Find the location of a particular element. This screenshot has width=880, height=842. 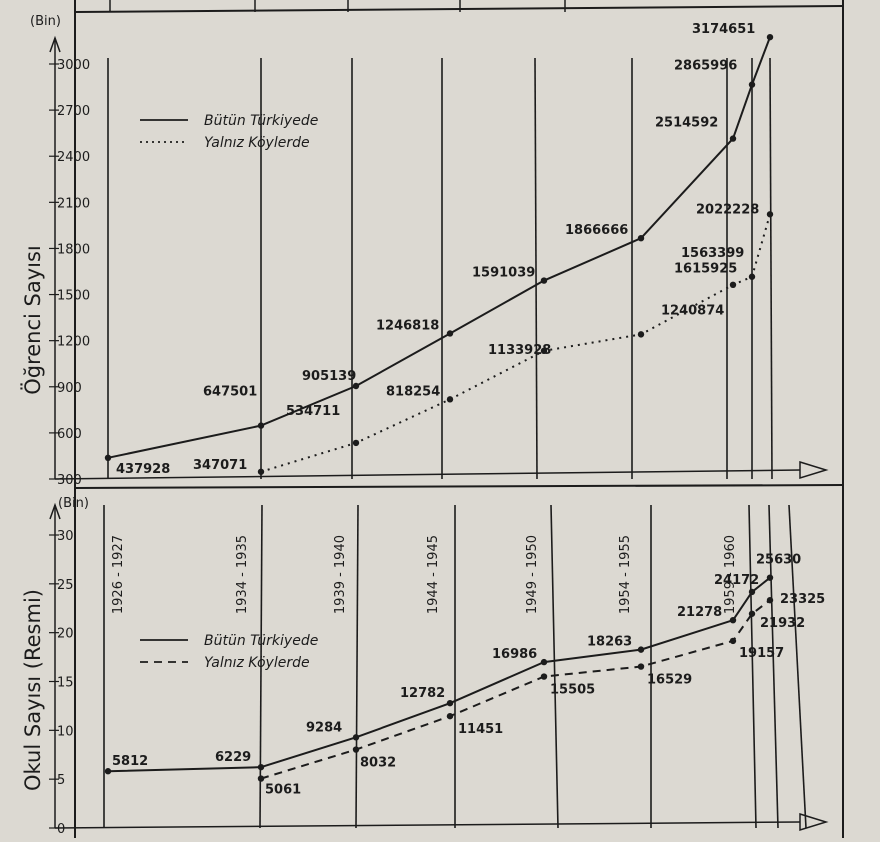

x-axis-arrow is located at coordinates (814, 470).